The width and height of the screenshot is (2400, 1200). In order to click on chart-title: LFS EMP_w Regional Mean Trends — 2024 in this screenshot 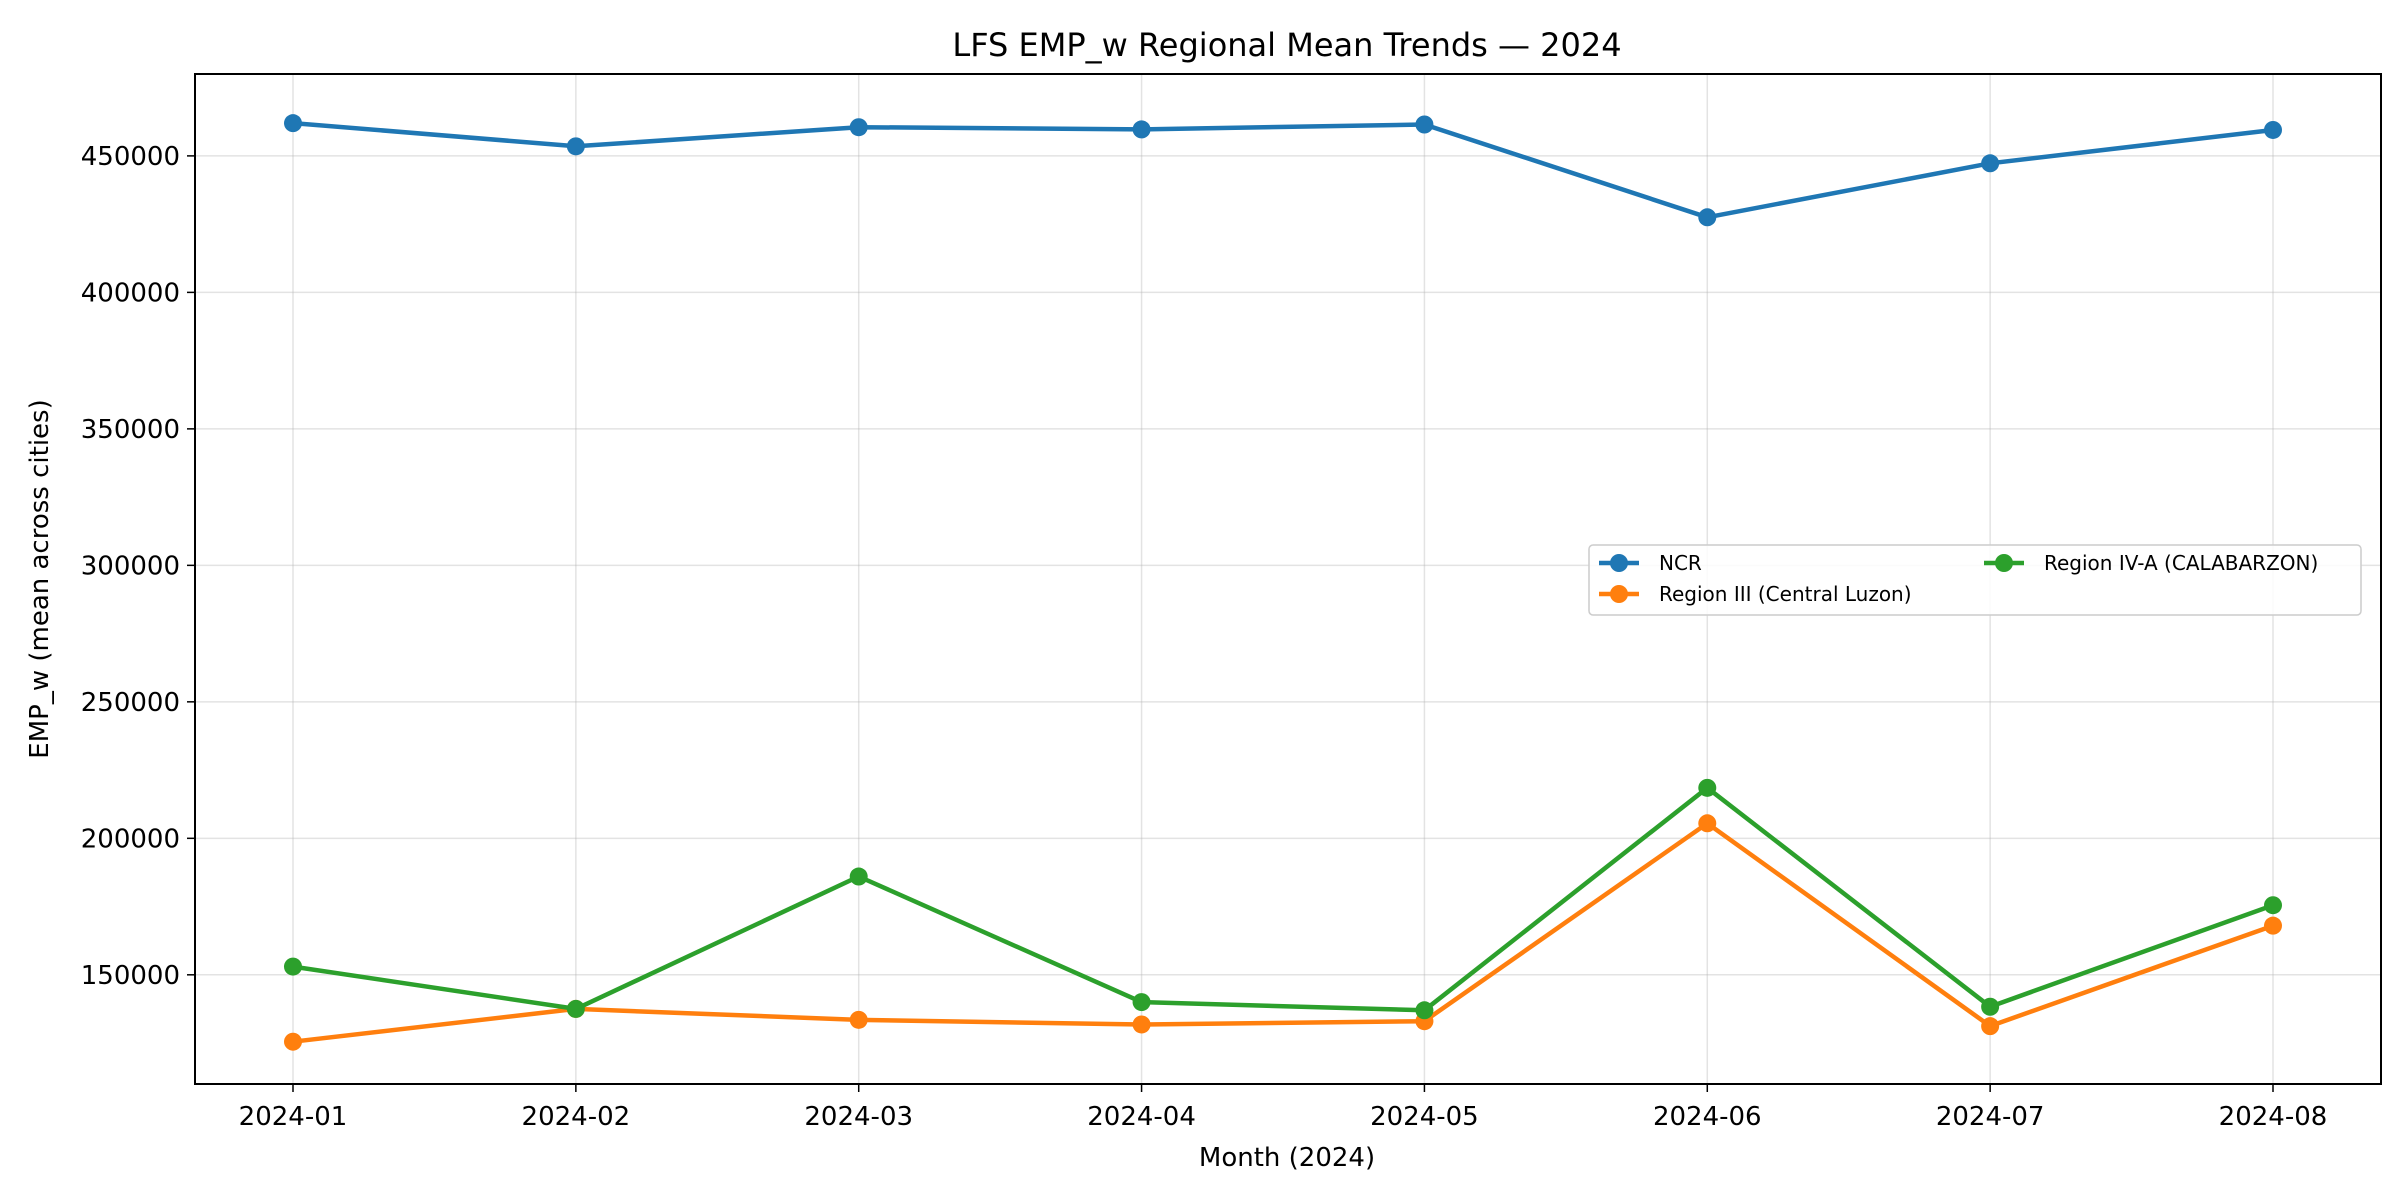, I will do `click(1286, 45)`.